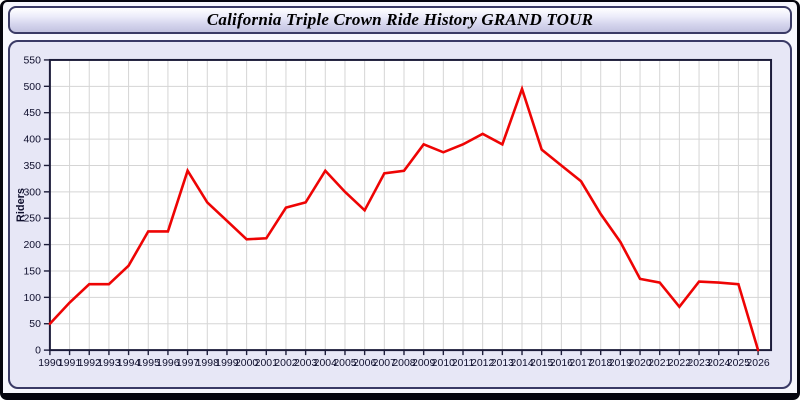  Describe the element at coordinates (620, 363) in the screenshot. I see `svg-text: 2019` at that location.